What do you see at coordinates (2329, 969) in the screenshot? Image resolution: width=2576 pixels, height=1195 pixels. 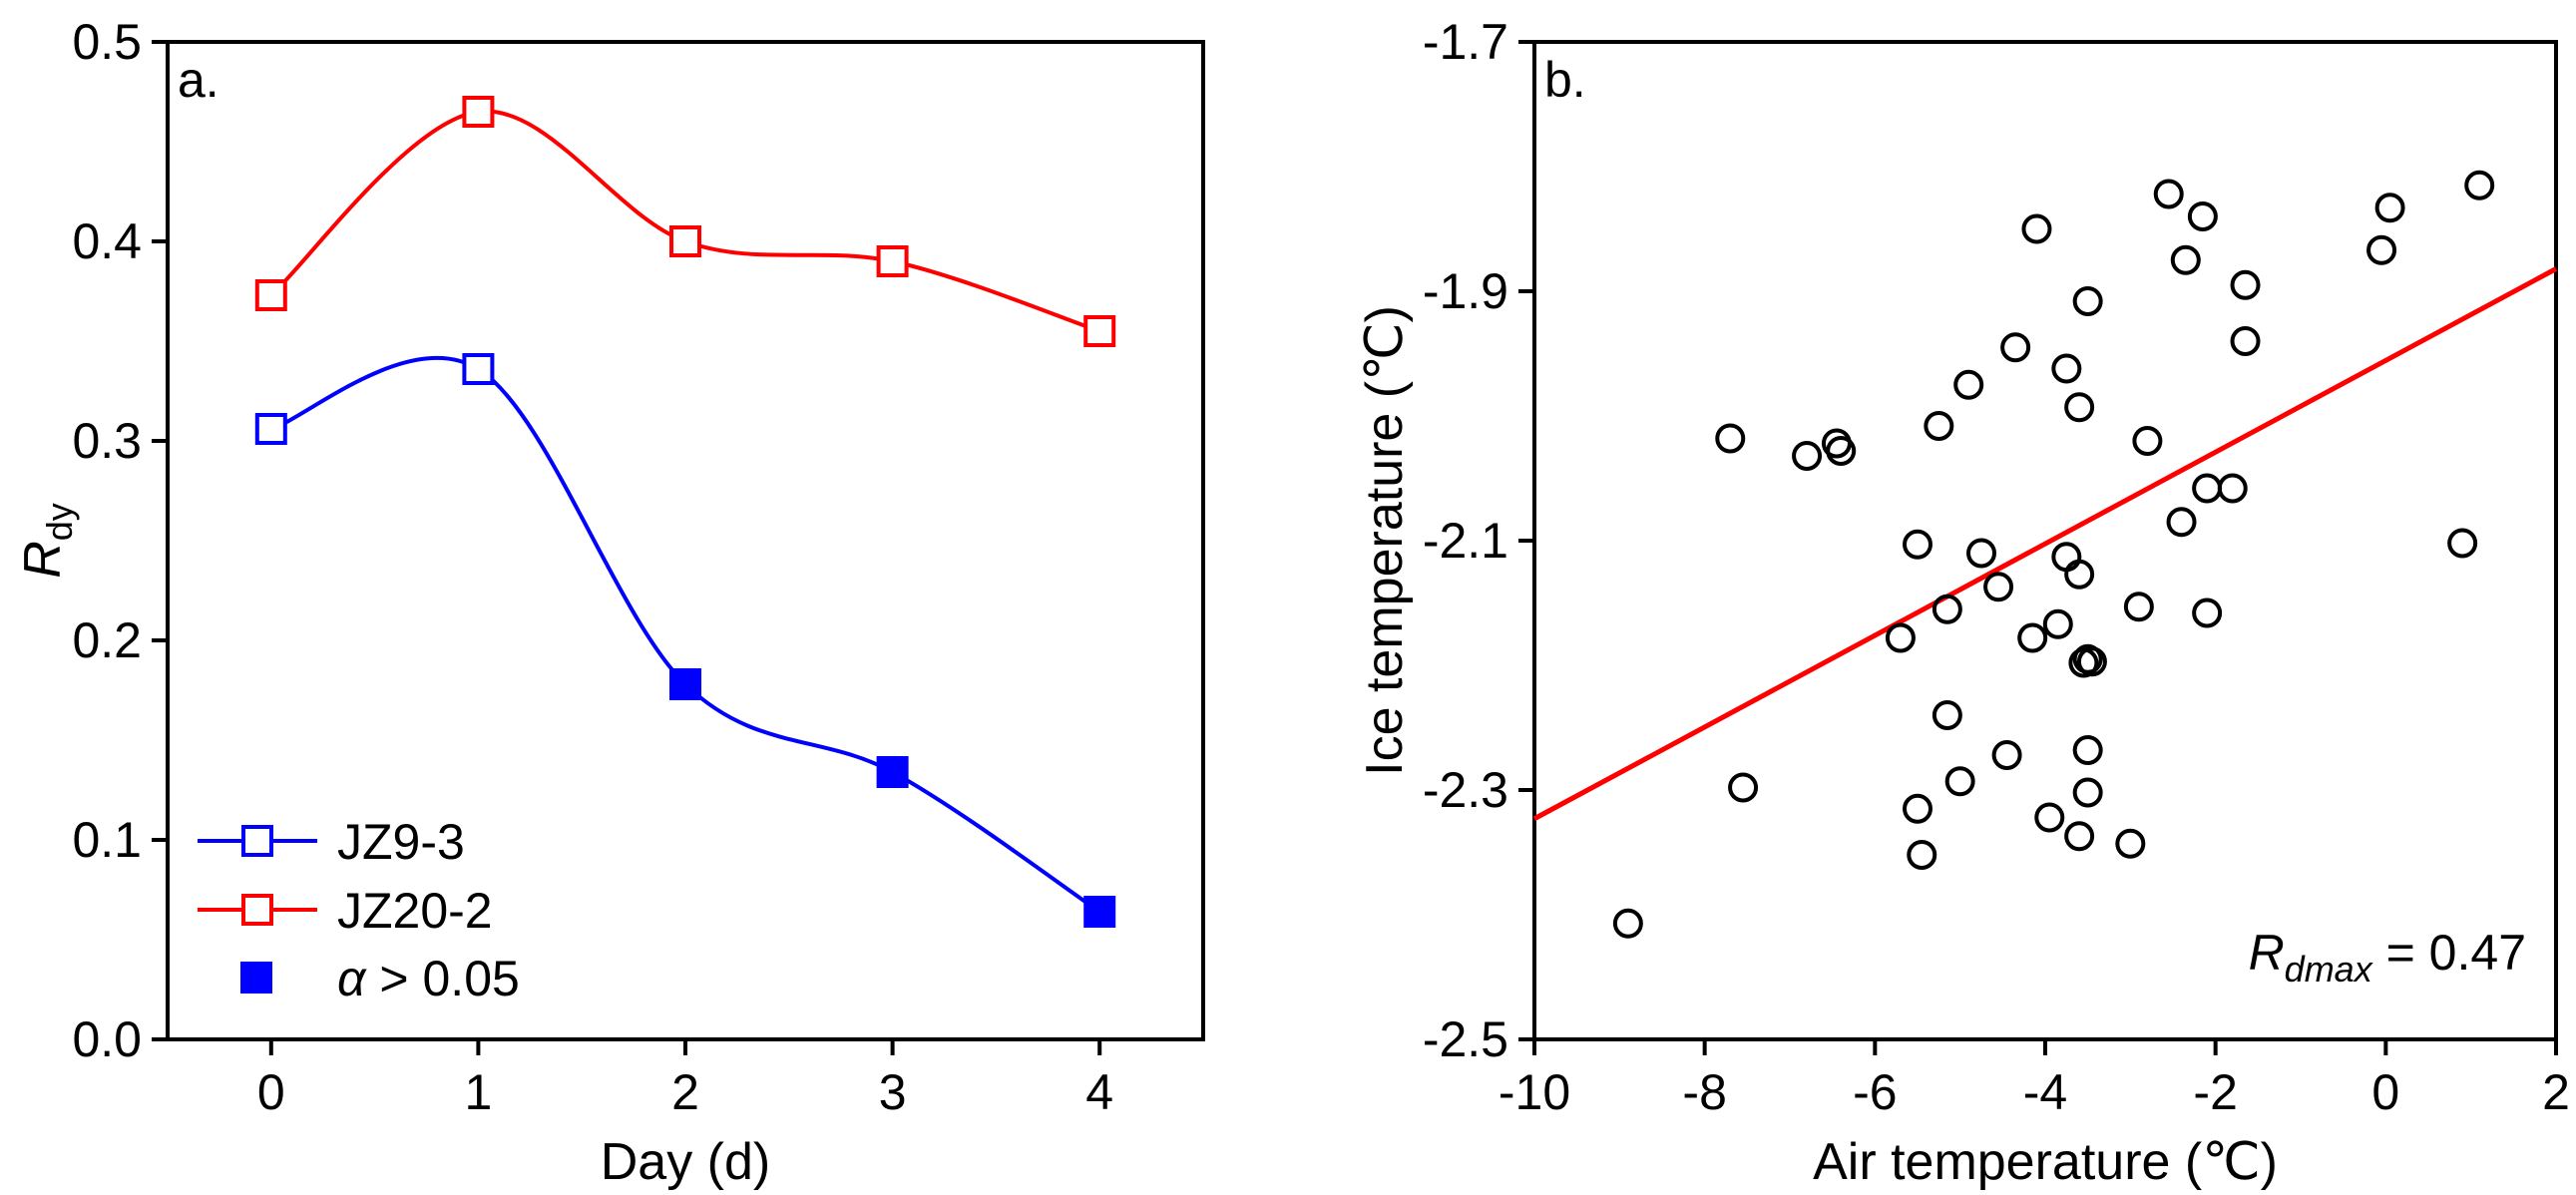 I see `annotation-r-sub: dmax` at bounding box center [2329, 969].